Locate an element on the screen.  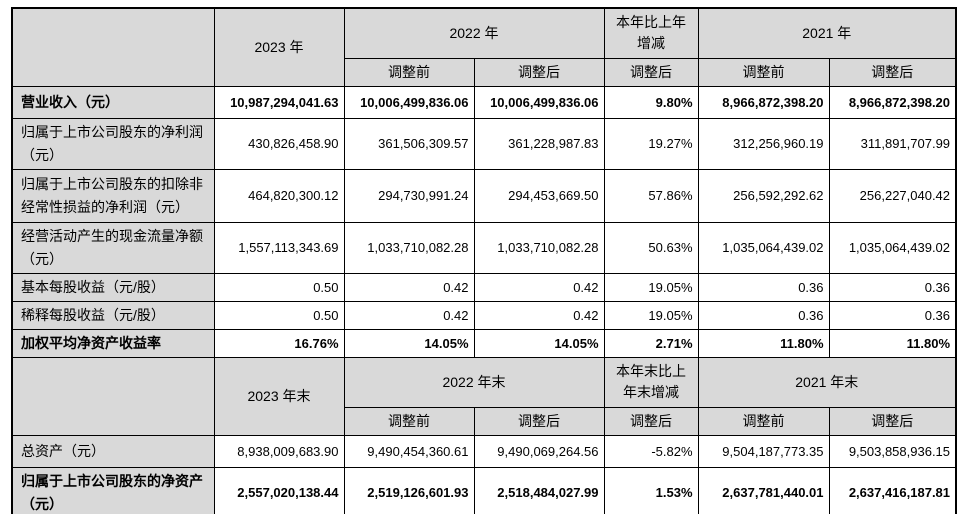
value-cell: 2,519,126,601.93 is located at coordinates (409, 490).